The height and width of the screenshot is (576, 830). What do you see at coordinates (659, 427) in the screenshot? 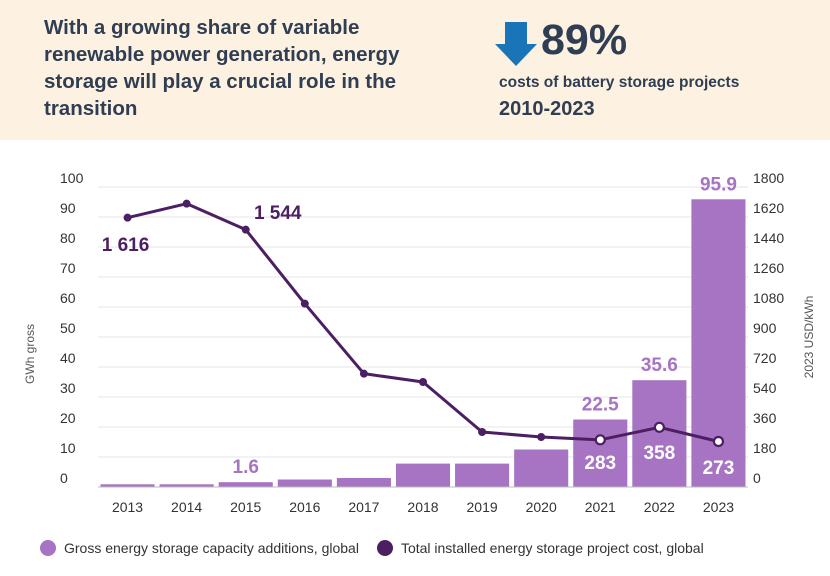
I see `point-2022` at bounding box center [659, 427].